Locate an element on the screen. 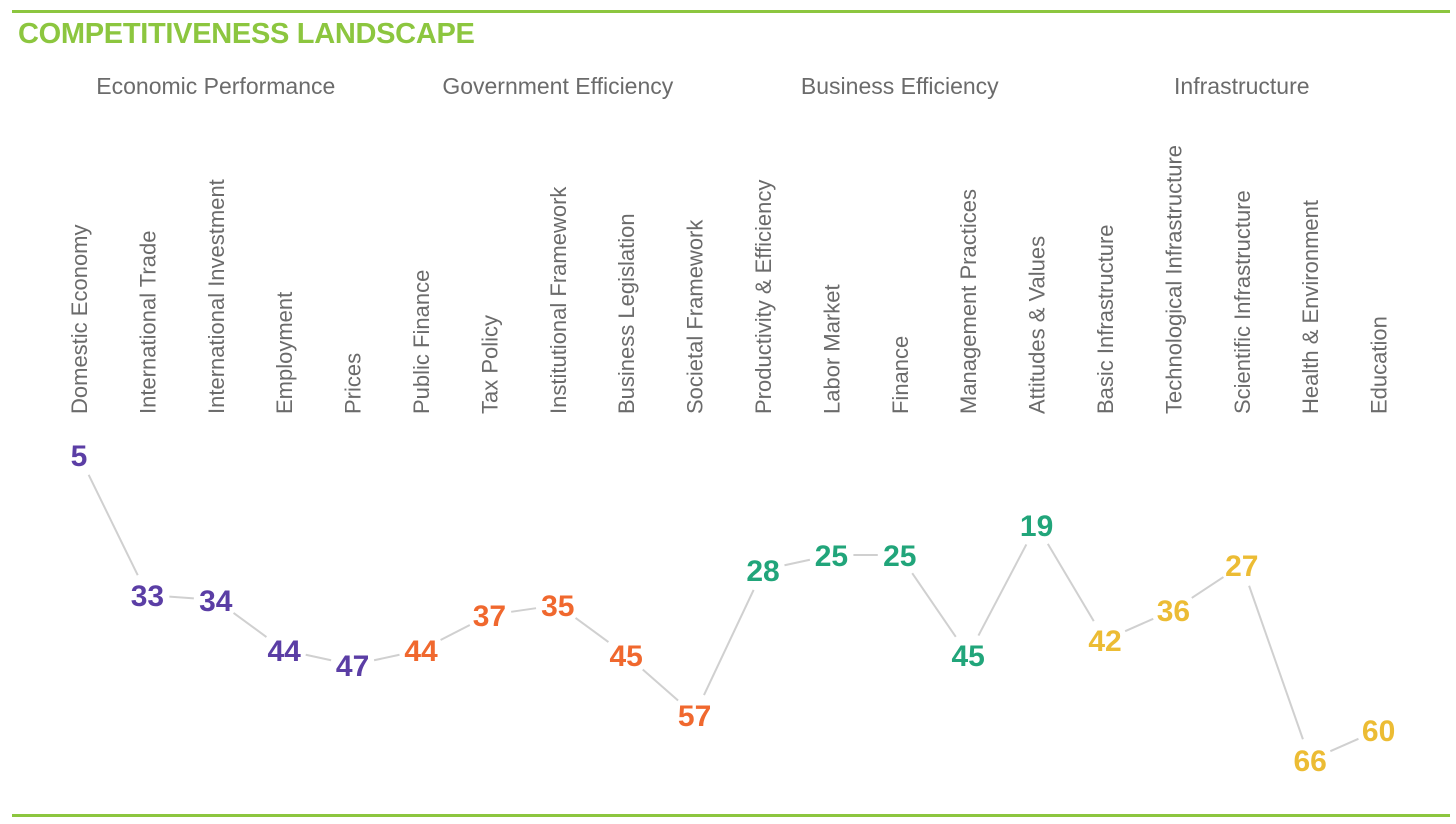 The image size is (1456, 824). data-label: 42 is located at coordinates (1104, 641).